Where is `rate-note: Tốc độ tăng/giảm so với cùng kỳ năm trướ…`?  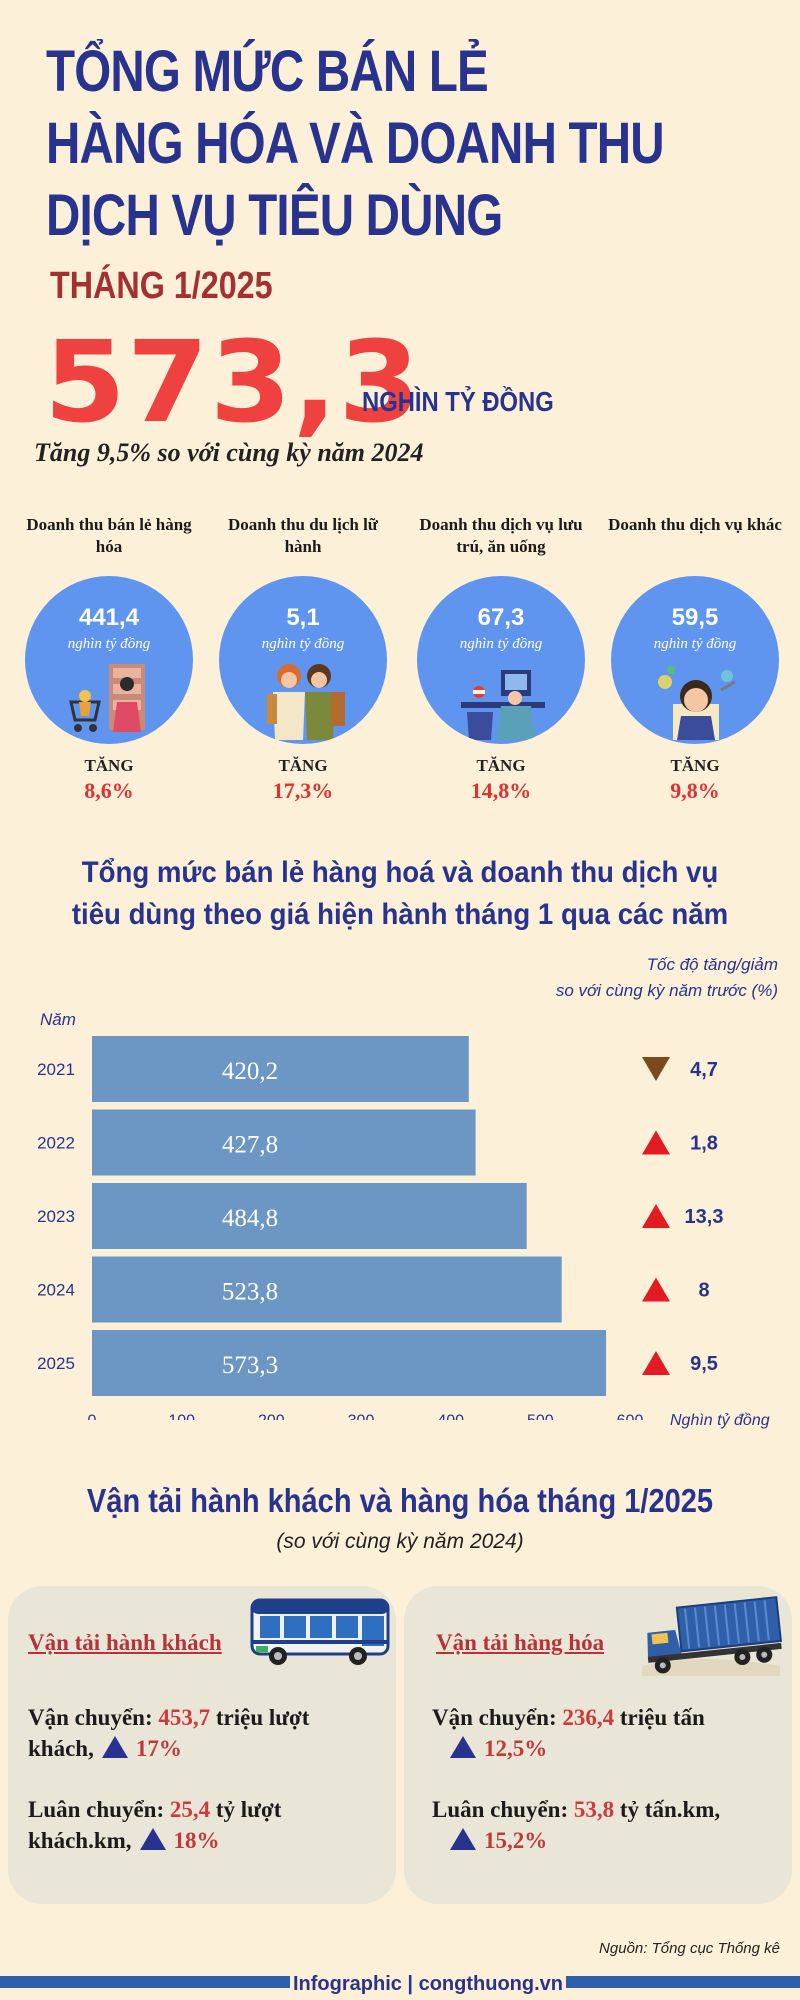
rate-note: Tốc độ tăng/giảm so với cùng kỳ năm trướ… is located at coordinates (667, 978).